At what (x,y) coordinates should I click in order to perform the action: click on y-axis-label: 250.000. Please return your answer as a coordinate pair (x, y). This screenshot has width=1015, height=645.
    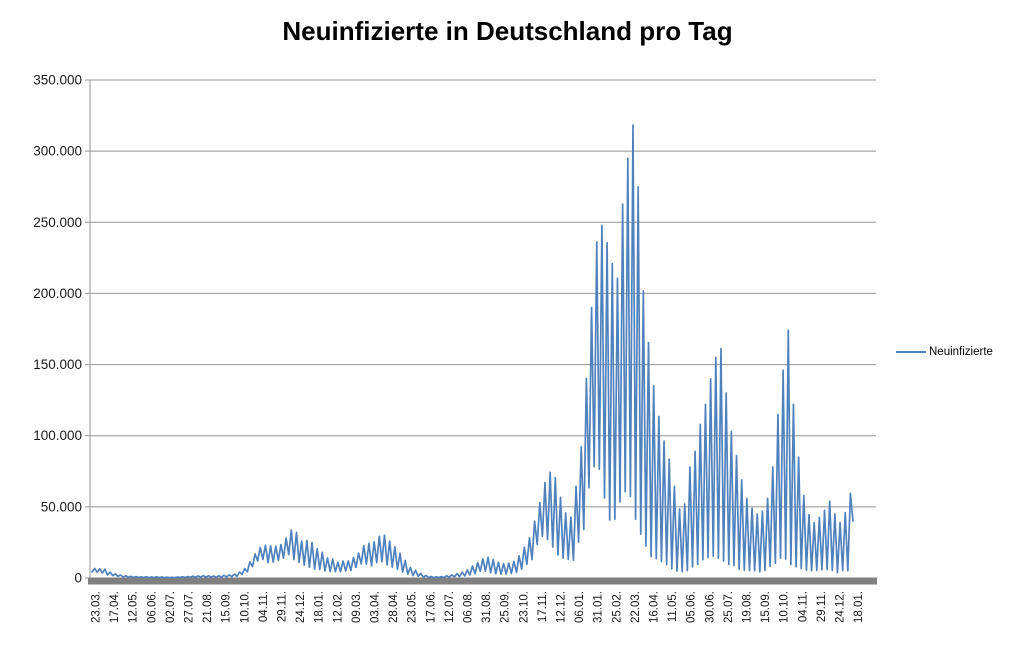
    Looking at the image, I should click on (57, 222).